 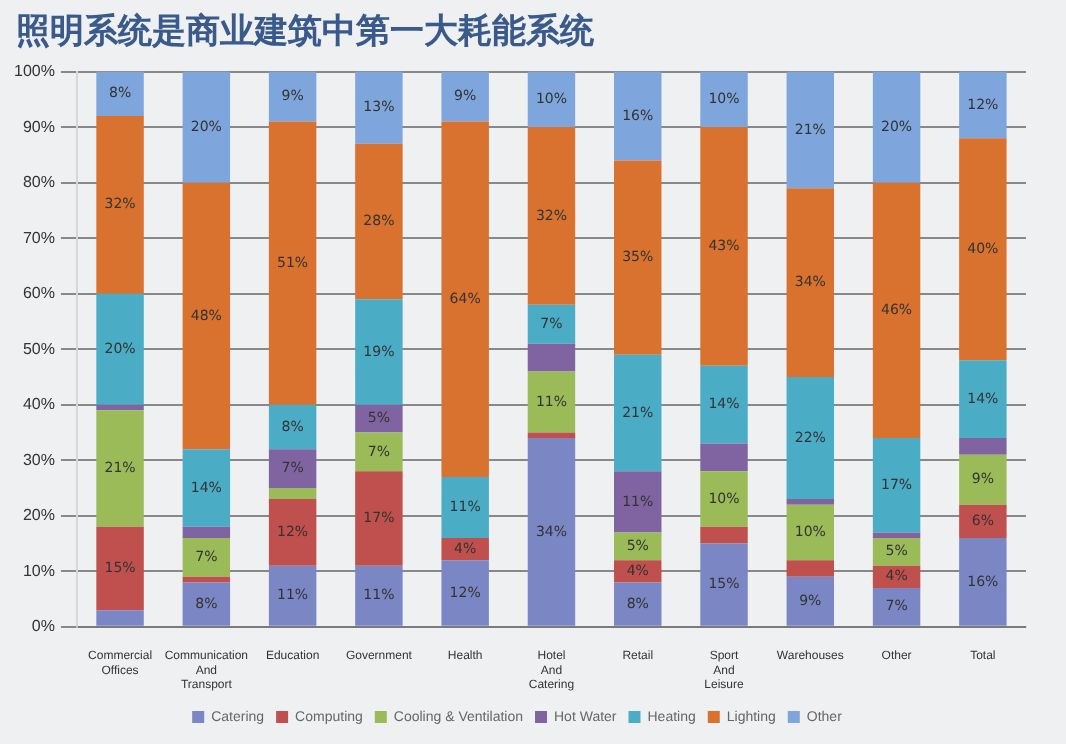 I want to click on y-tick-label: 20%, so click(x=38, y=515).